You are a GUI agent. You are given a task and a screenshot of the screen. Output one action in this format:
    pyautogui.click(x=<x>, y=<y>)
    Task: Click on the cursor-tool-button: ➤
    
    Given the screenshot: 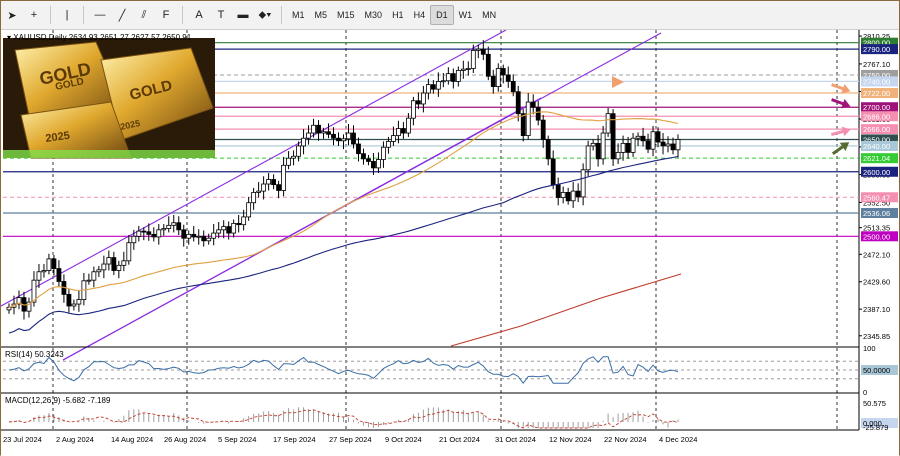 What is the action you would take?
    pyautogui.click(x=12, y=15)
    